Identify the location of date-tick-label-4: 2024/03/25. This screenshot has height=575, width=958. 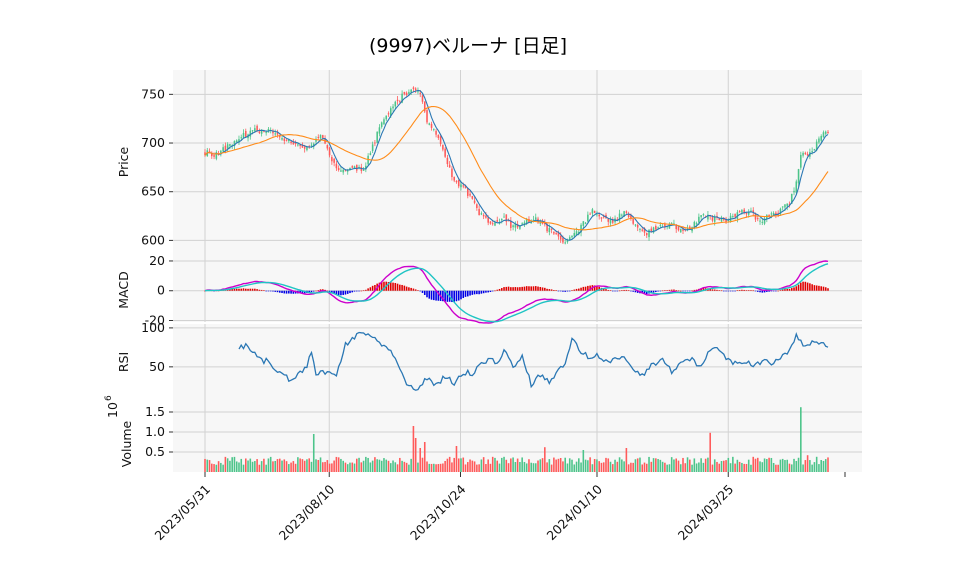
(706, 513).